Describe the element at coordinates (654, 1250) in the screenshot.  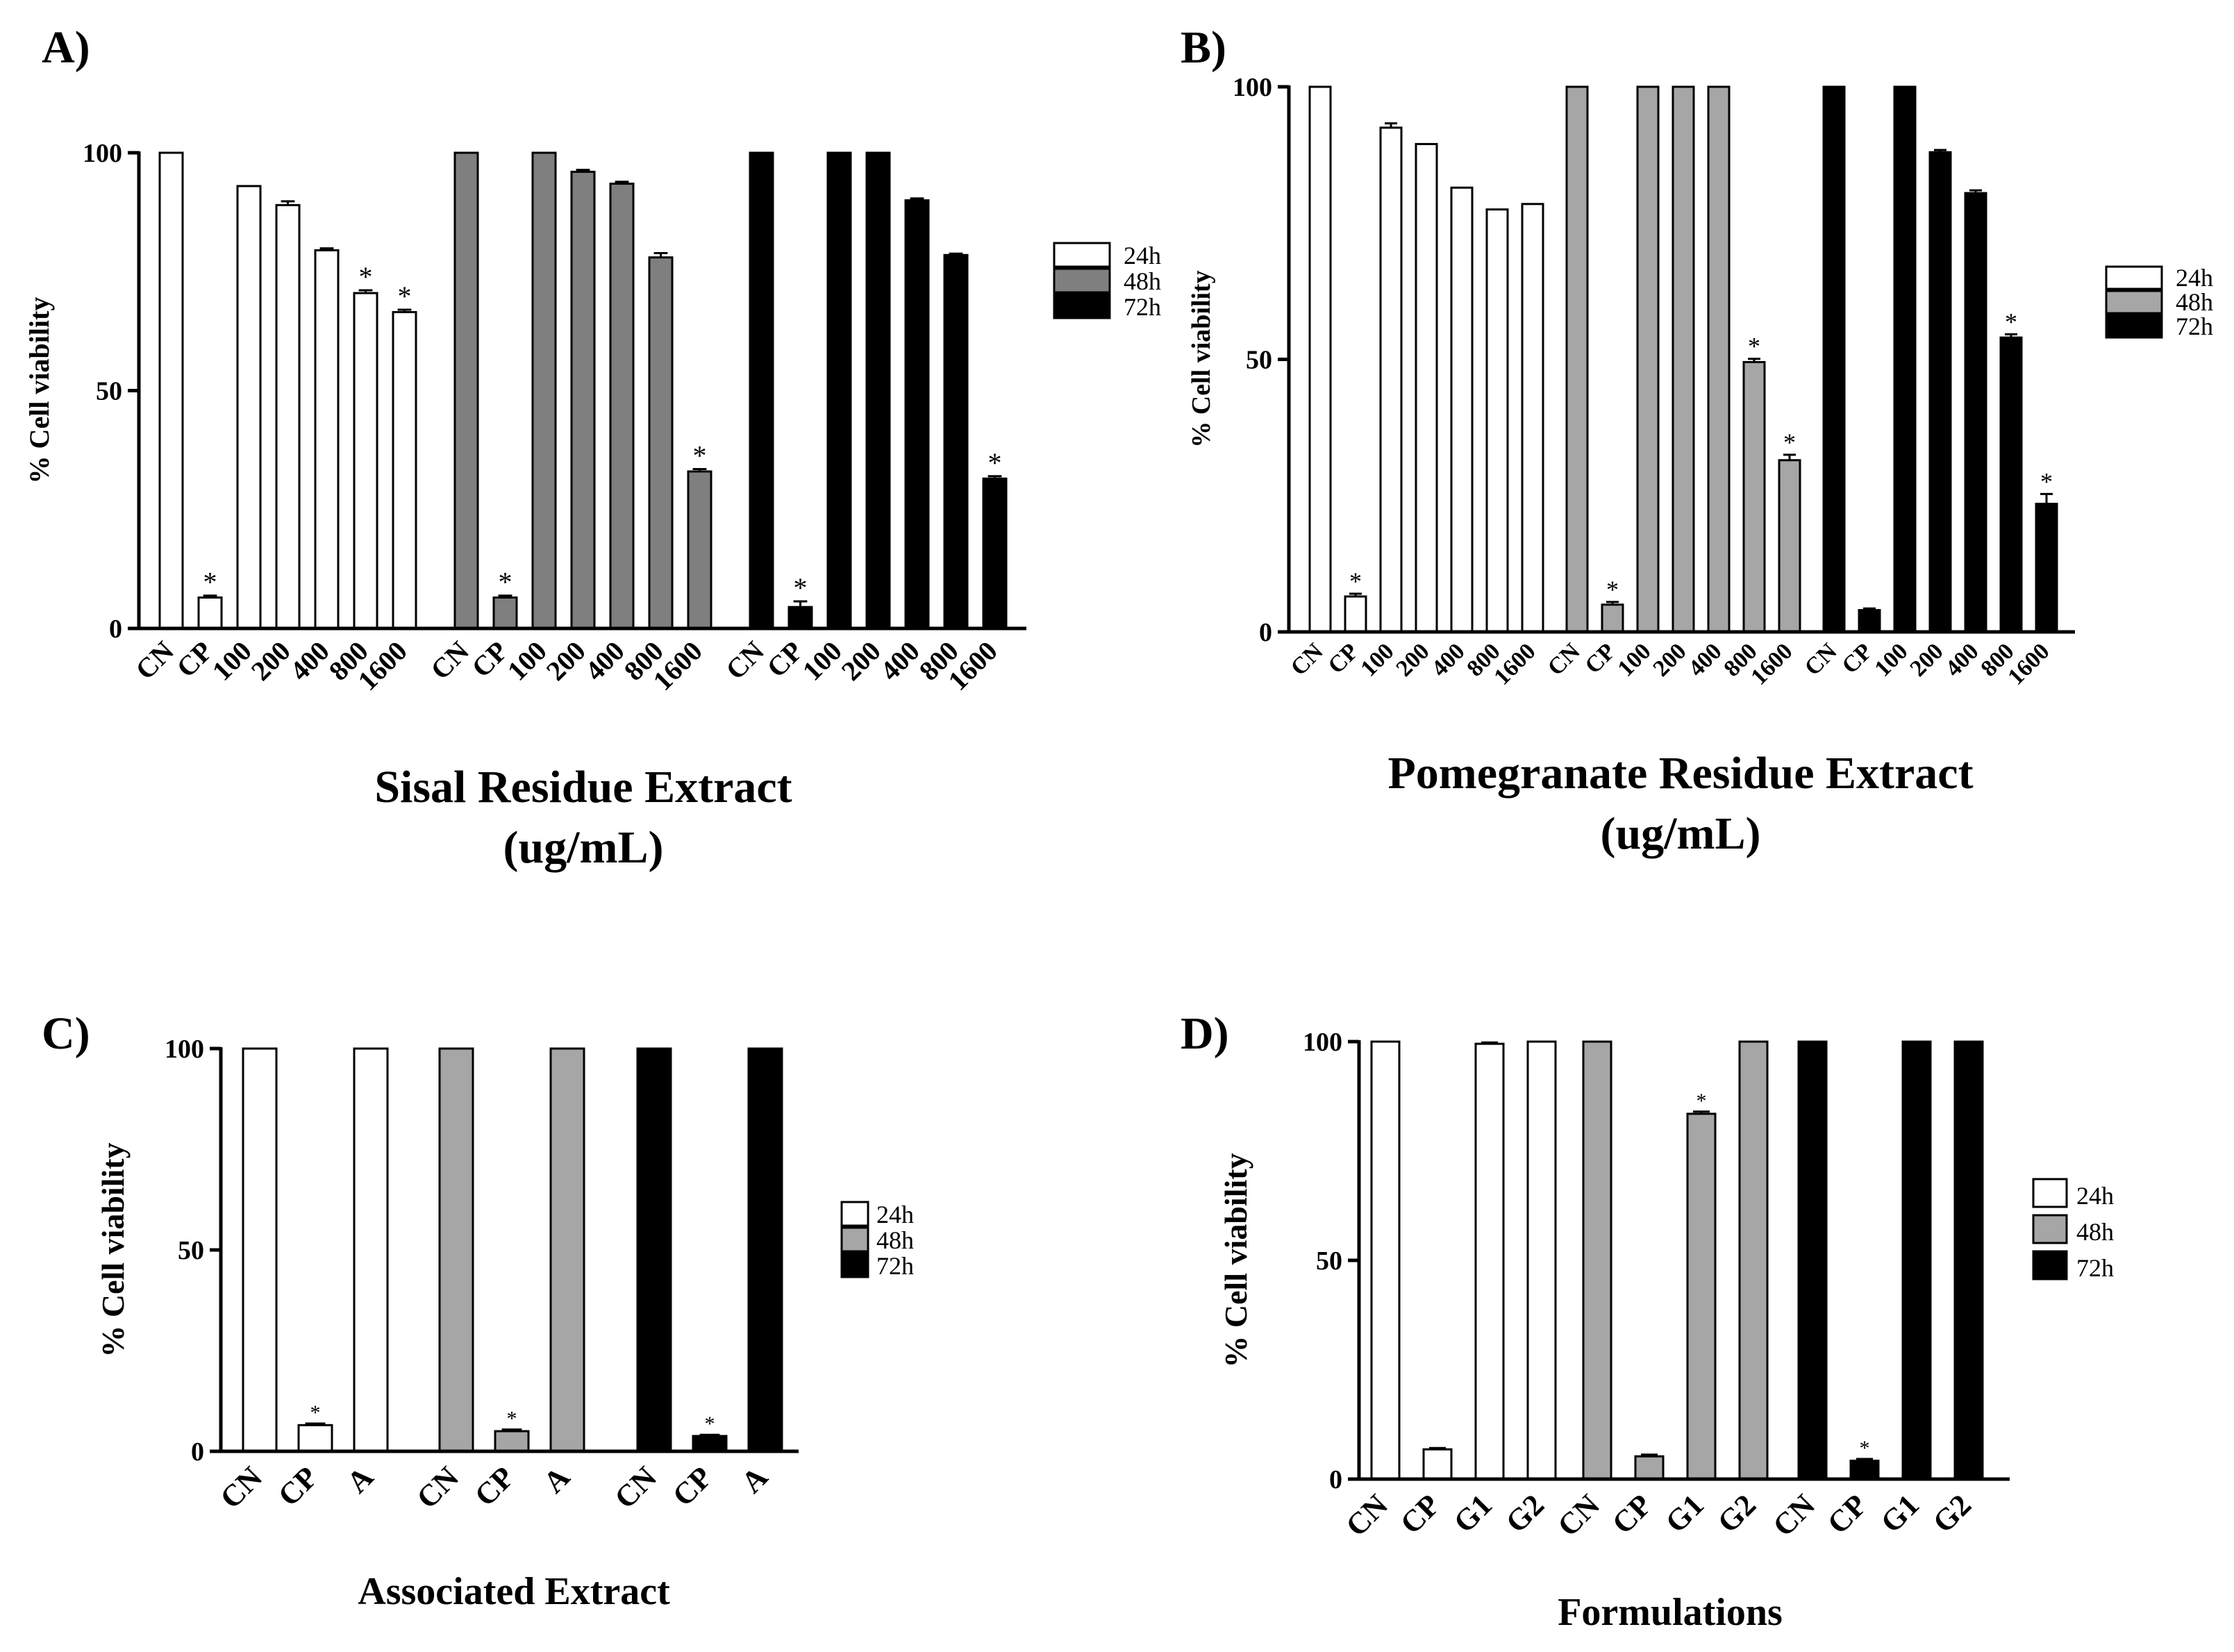
I see `bar-72h-cn` at that location.